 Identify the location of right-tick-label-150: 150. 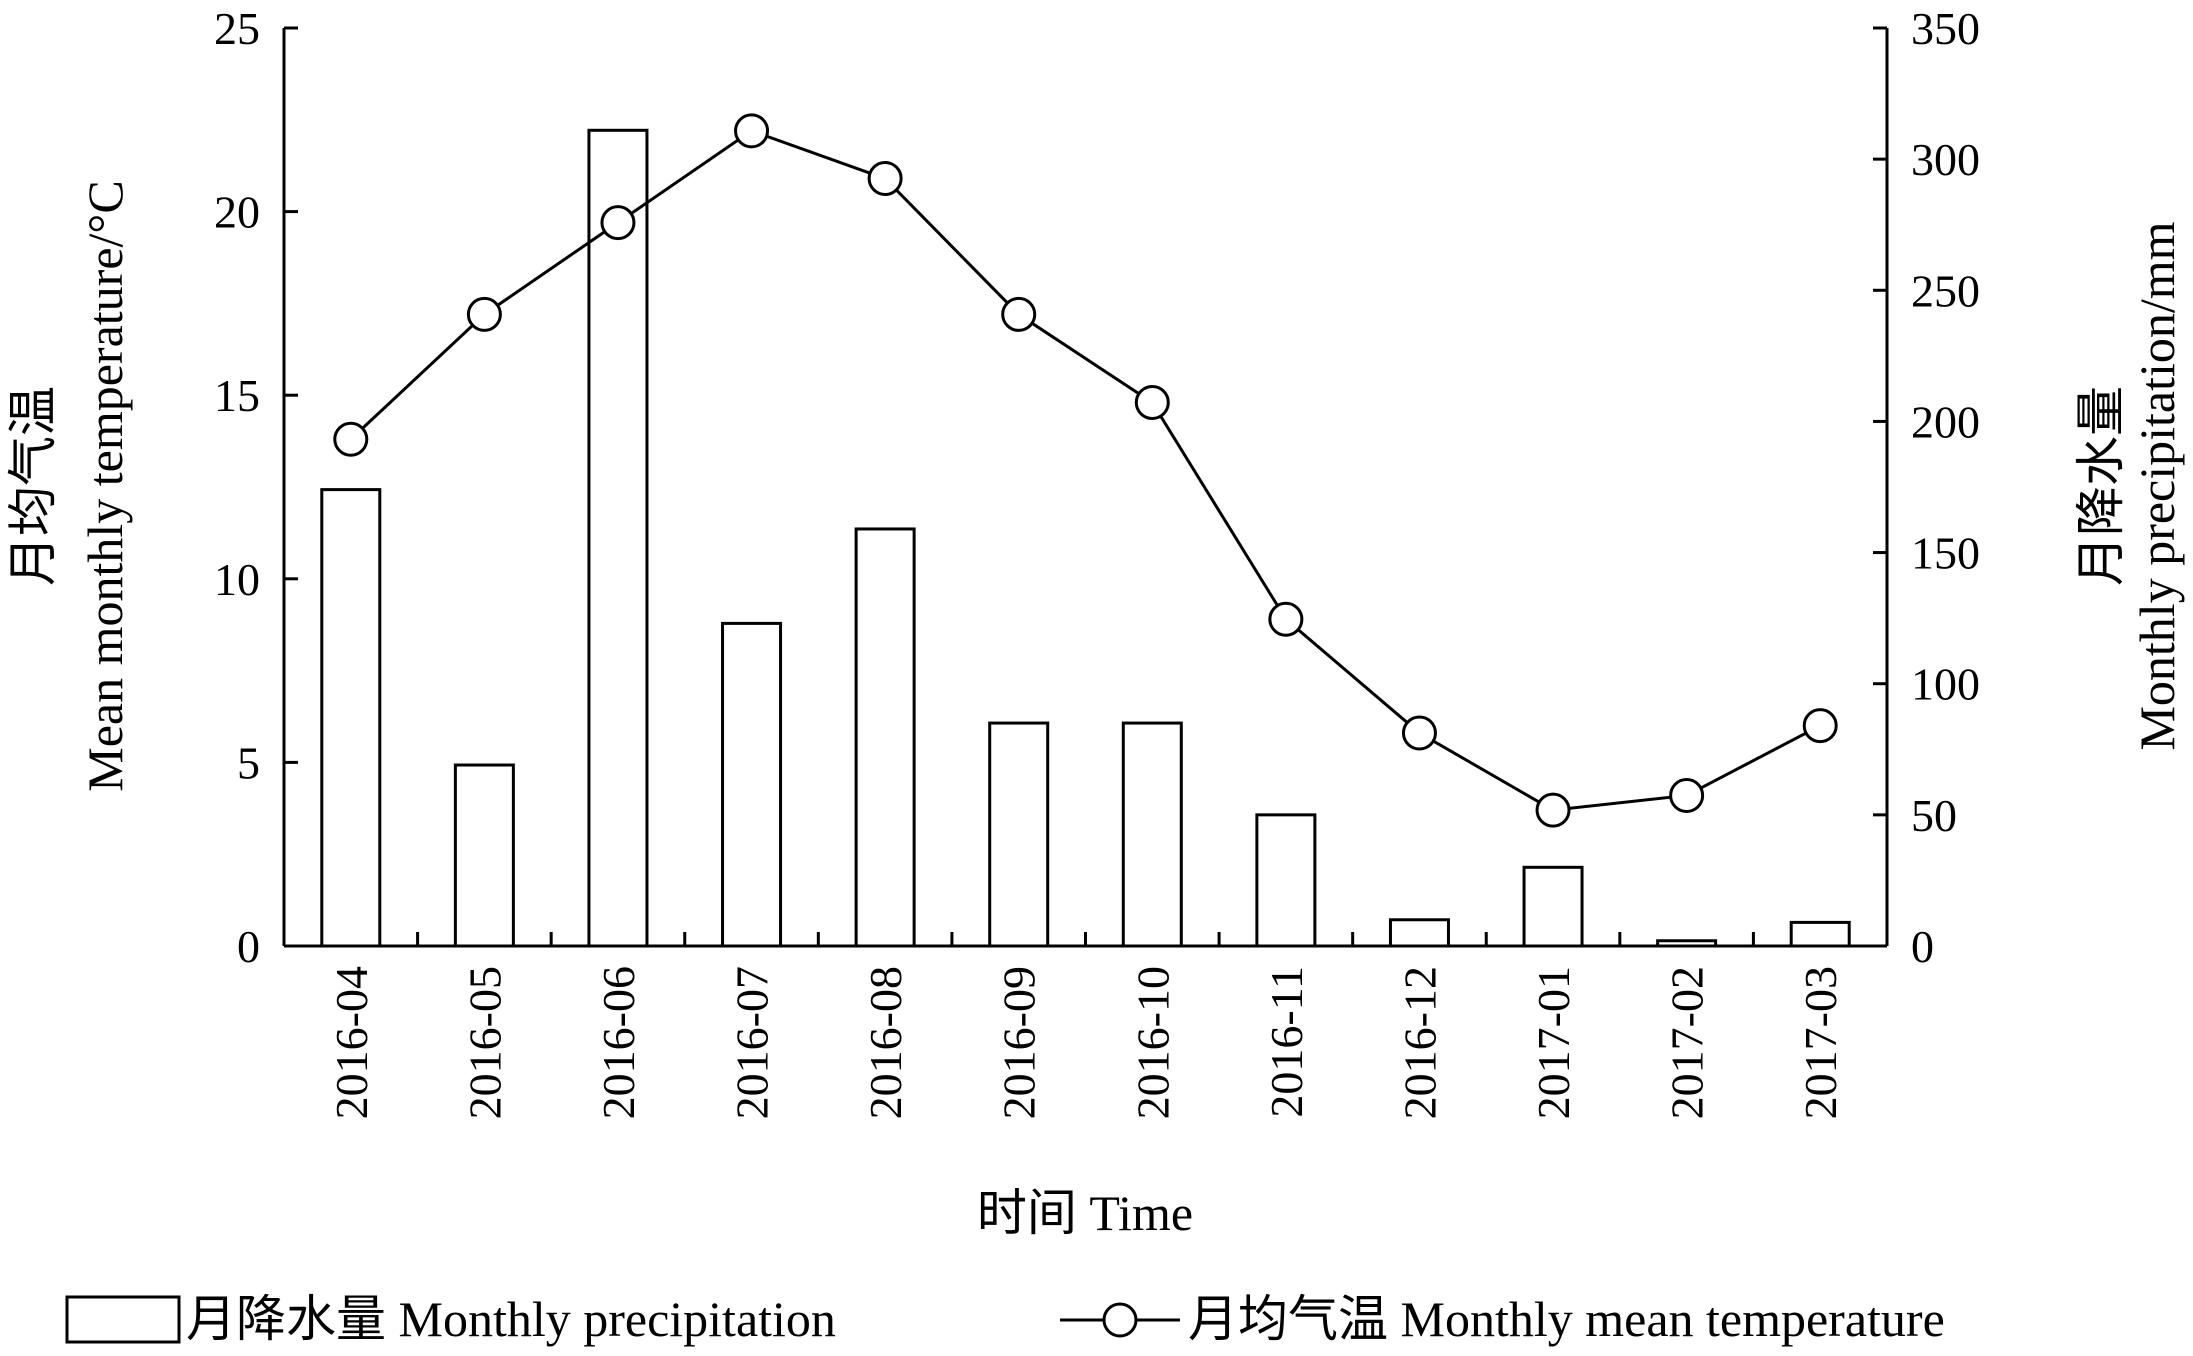
(1945, 553).